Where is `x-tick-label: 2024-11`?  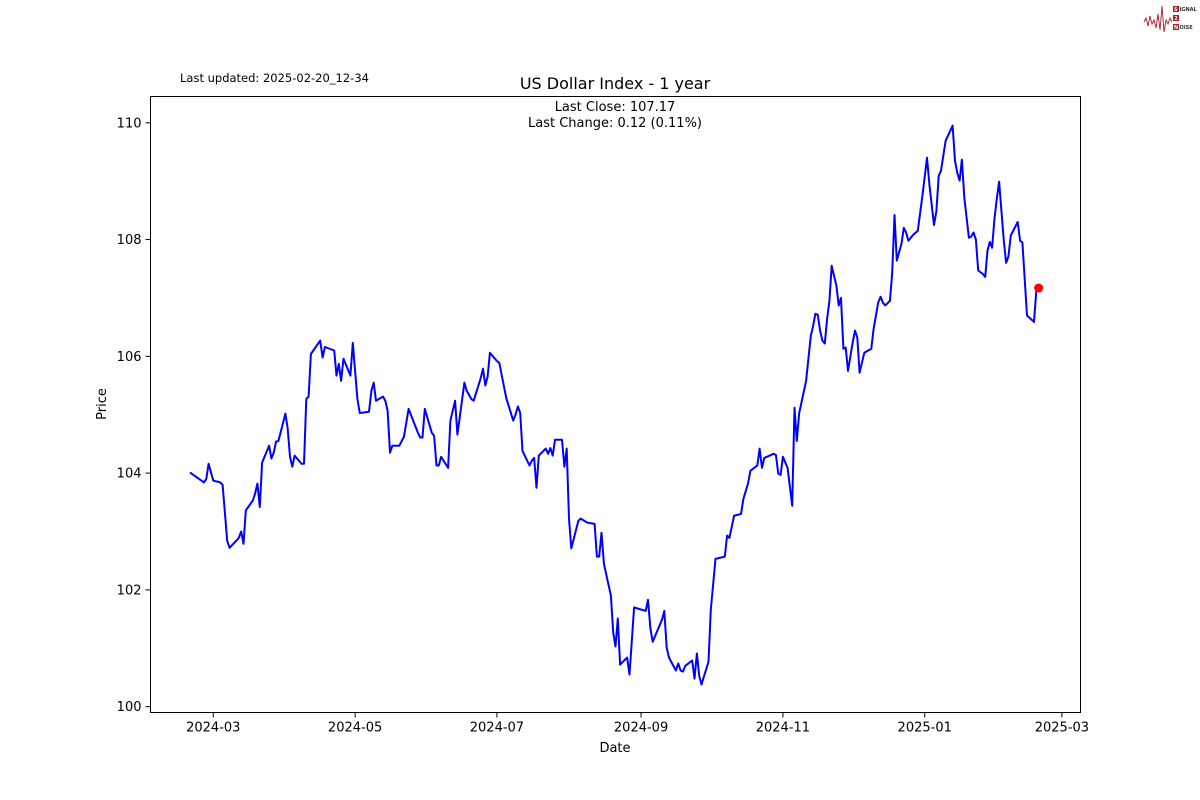
x-tick-label: 2024-11 is located at coordinates (783, 728).